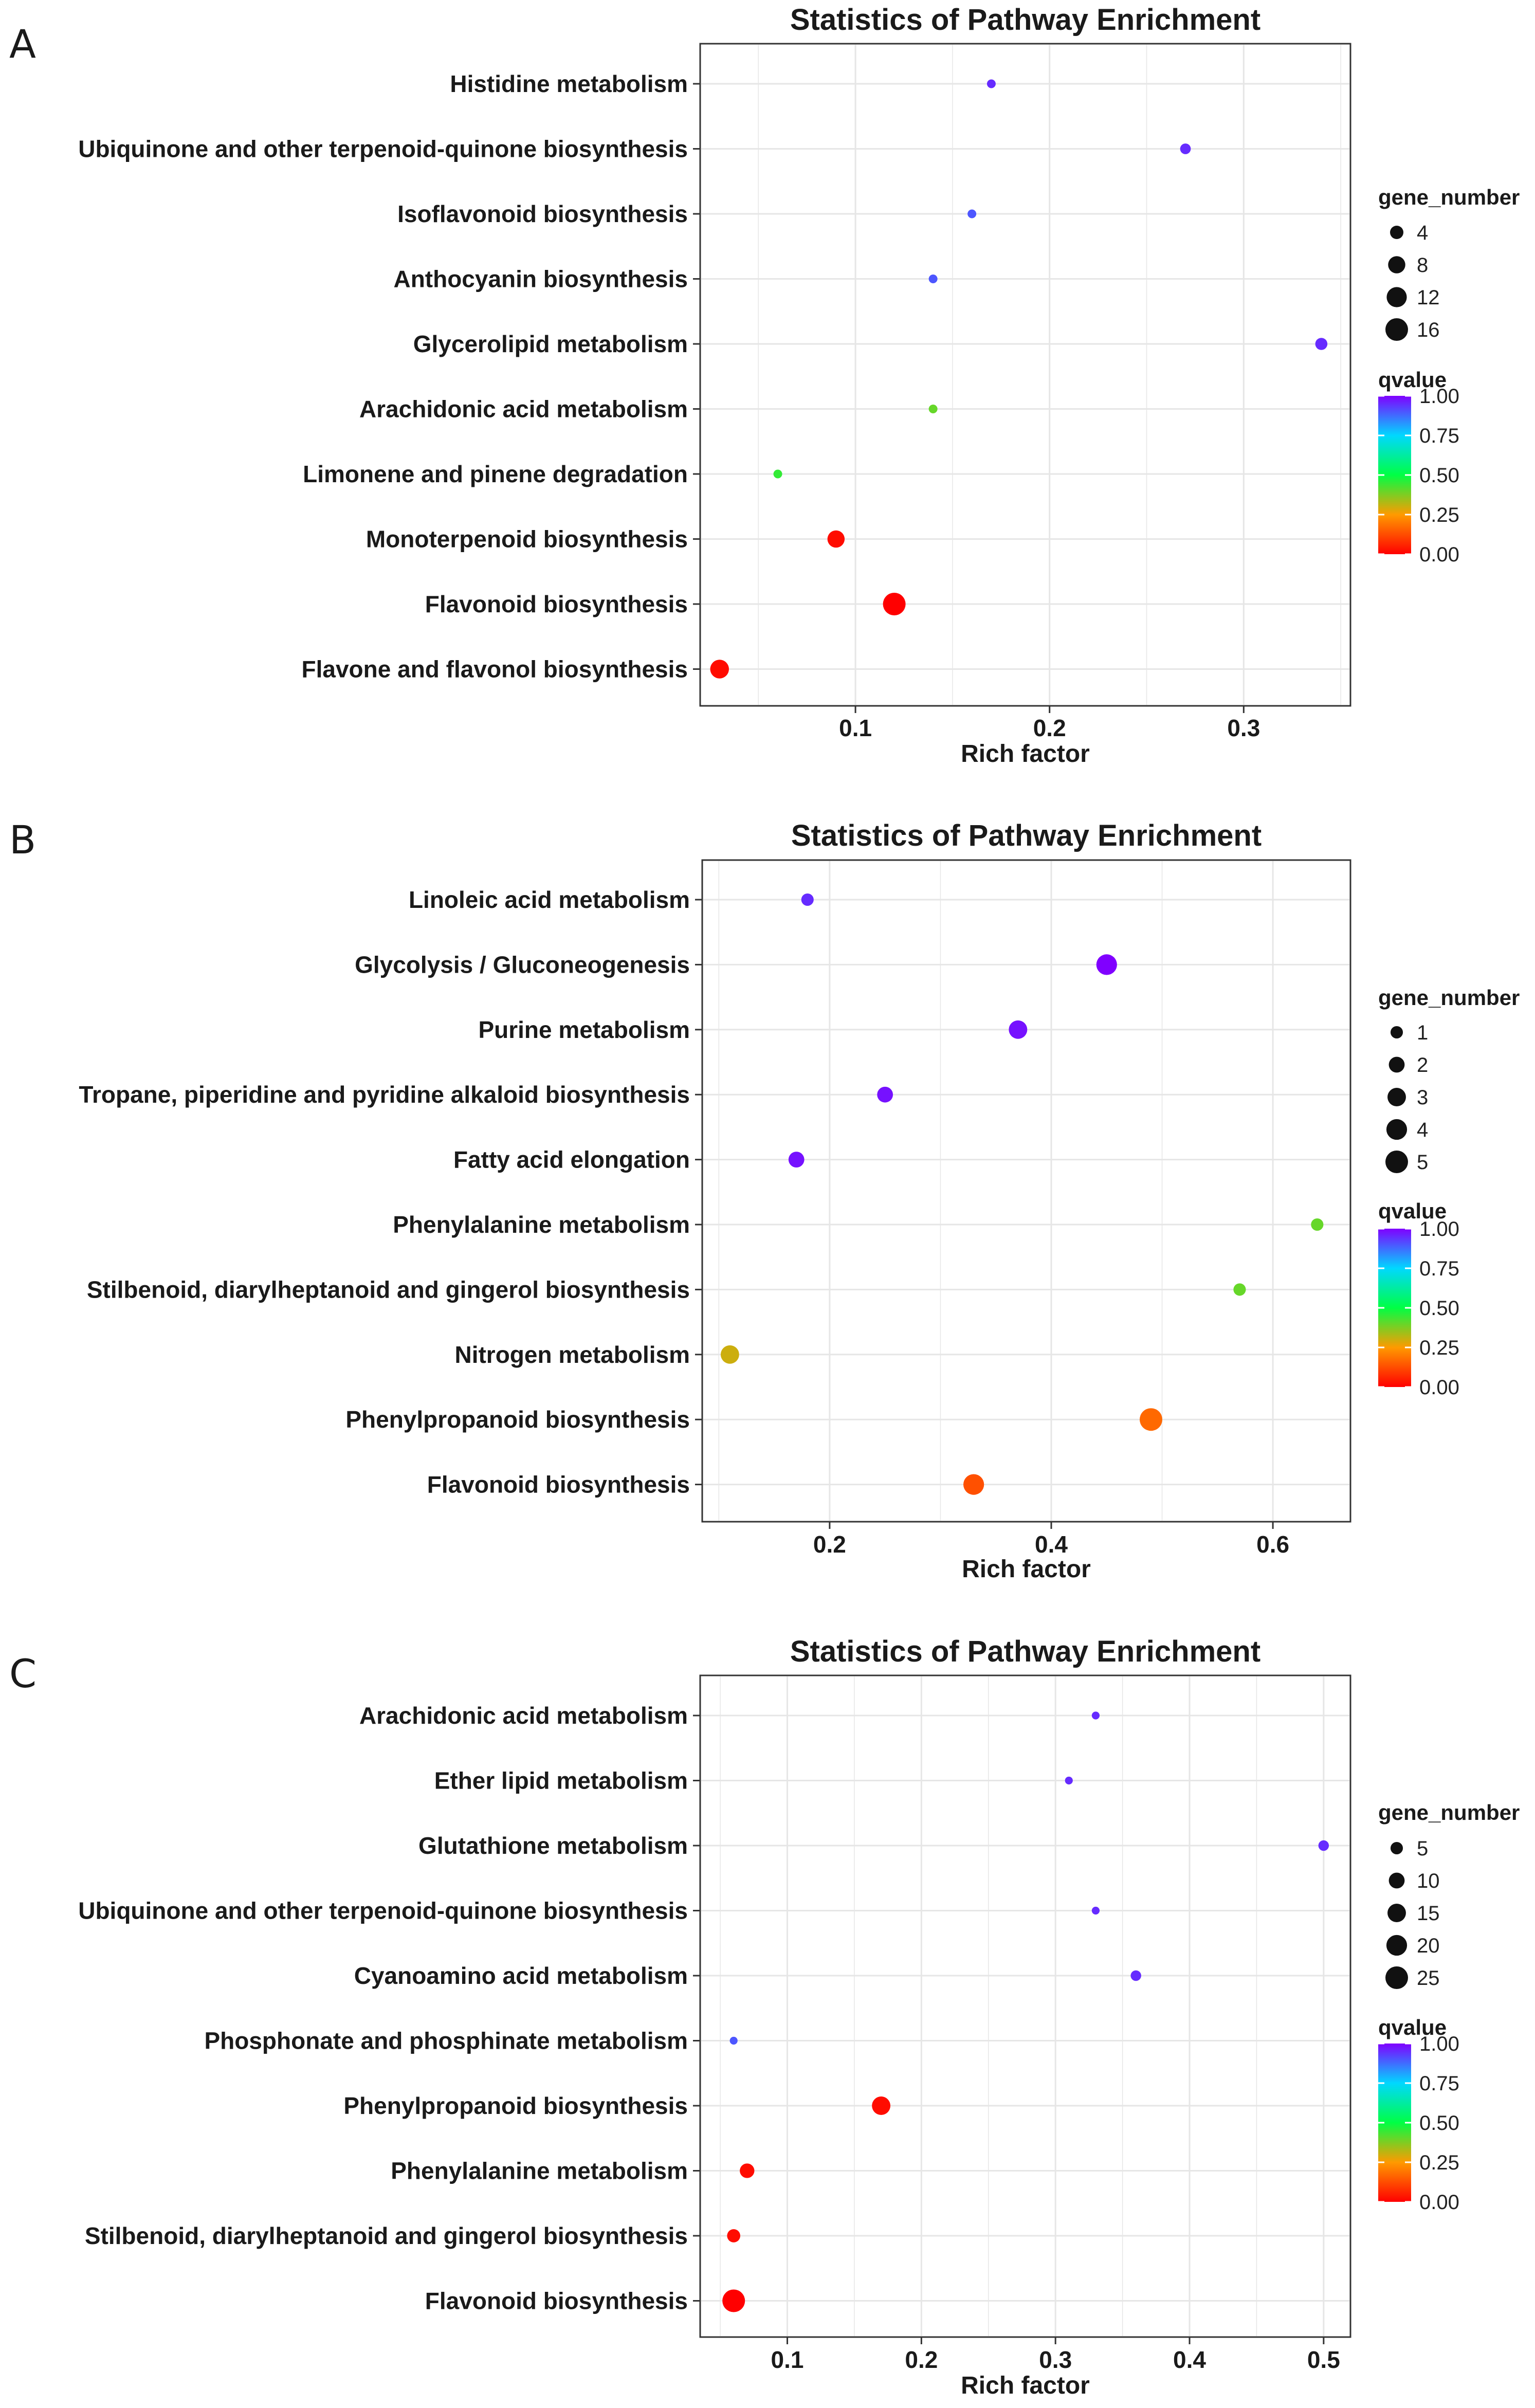 The width and height of the screenshot is (1535, 2408). I want to click on y-tick-label: Flavone and flavonol biosynthesis, so click(495, 669).